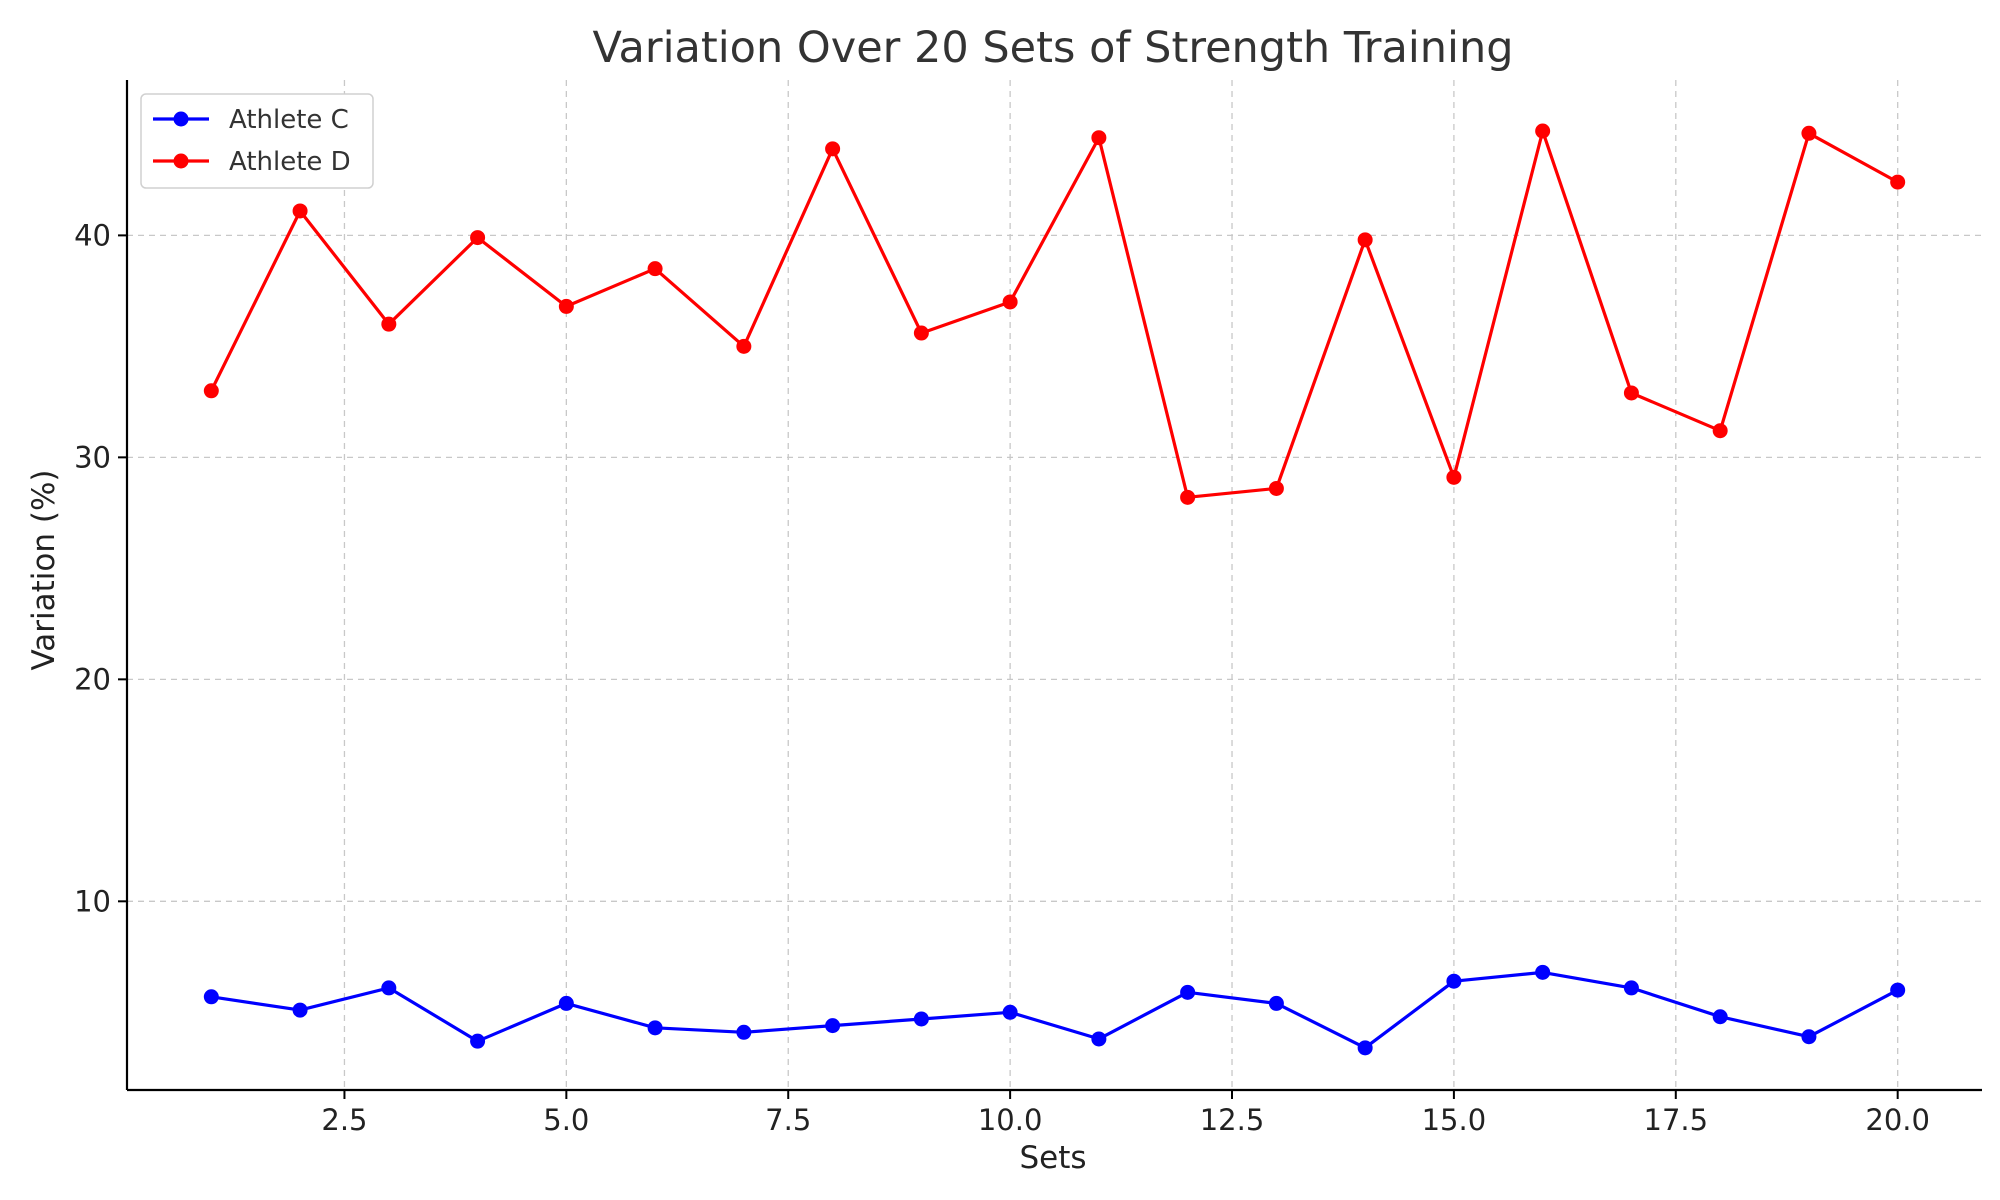  What do you see at coordinates (566, 1120) in the screenshot?
I see `x-tick-label: 5.0` at bounding box center [566, 1120].